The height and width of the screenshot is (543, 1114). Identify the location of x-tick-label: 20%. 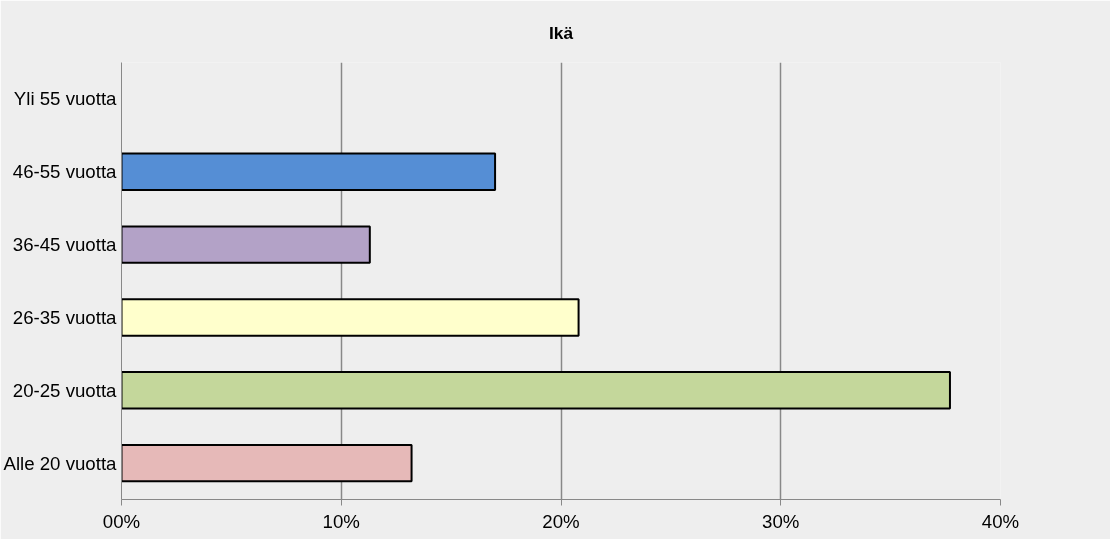
(561, 521).